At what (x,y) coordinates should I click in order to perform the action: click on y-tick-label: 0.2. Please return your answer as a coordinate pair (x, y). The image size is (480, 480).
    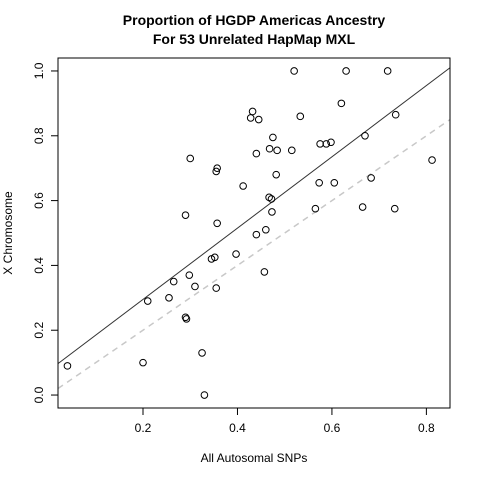
    Looking at the image, I should click on (39, 330).